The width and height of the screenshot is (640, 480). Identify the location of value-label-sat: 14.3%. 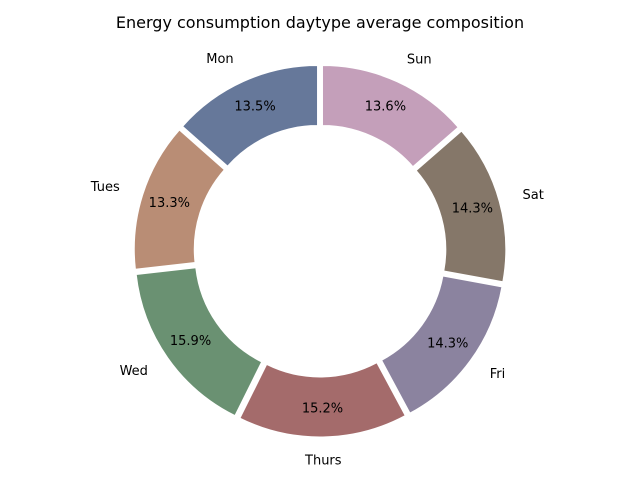
(472, 209).